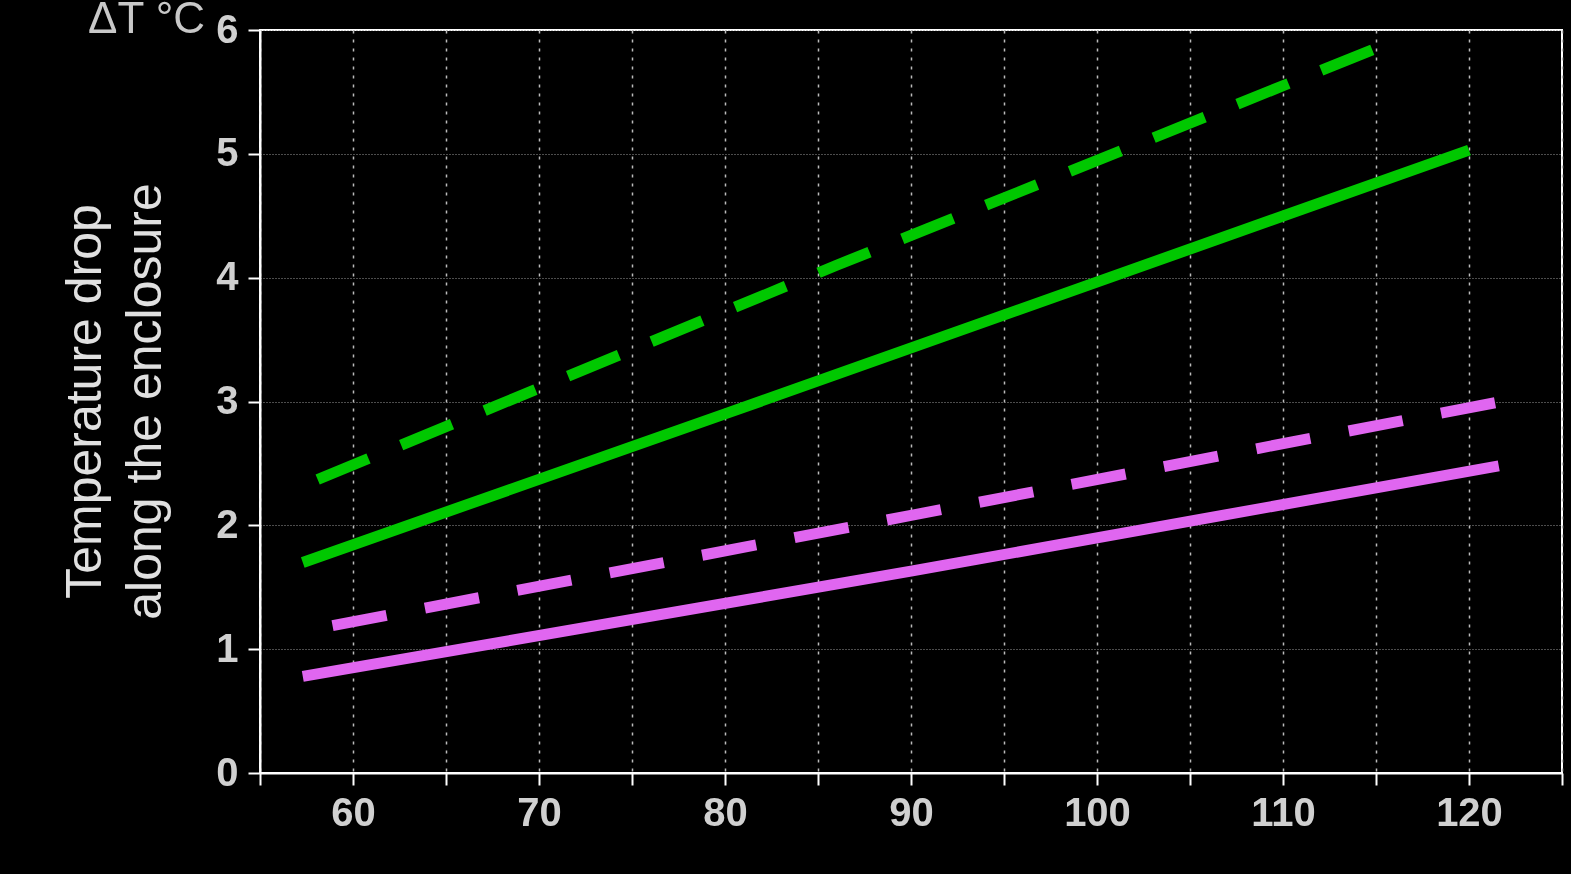 The image size is (1571, 874). I want to click on y-tick-label: 5, so click(227, 152).